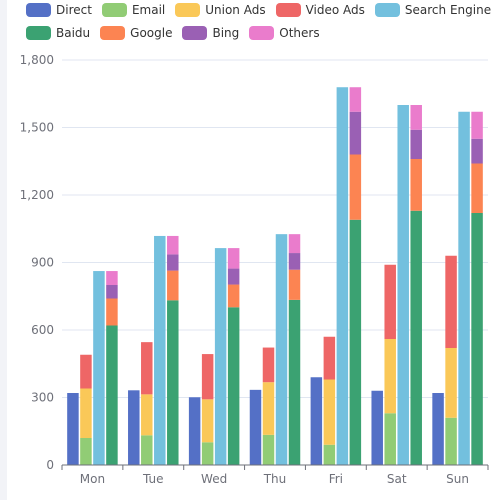  I want to click on x-tick-label: Tue, so click(153, 479).